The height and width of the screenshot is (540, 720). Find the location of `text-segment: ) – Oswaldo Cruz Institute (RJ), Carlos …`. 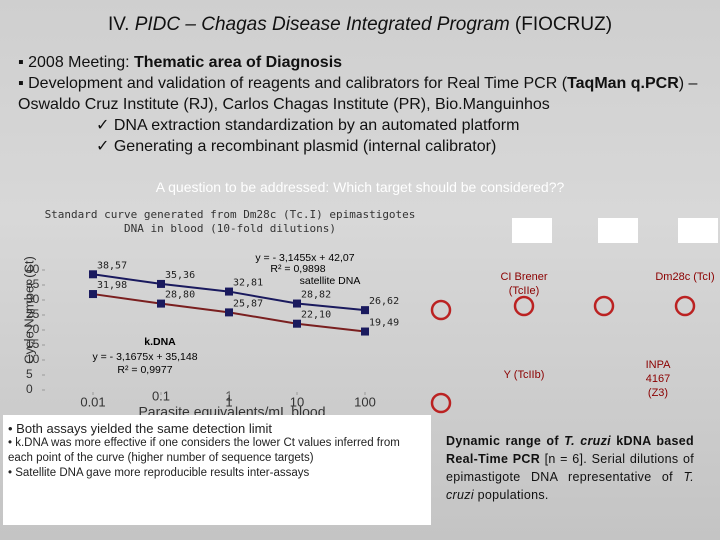

text-segment: ) – Oswaldo Cruz Institute (RJ), Carlos … is located at coordinates (358, 94).